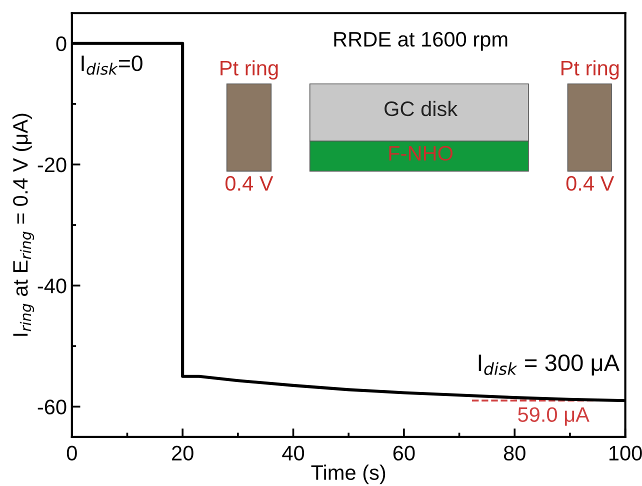  Describe the element at coordinates (626, 453) in the screenshot. I see `x-tick-label: 100` at that location.